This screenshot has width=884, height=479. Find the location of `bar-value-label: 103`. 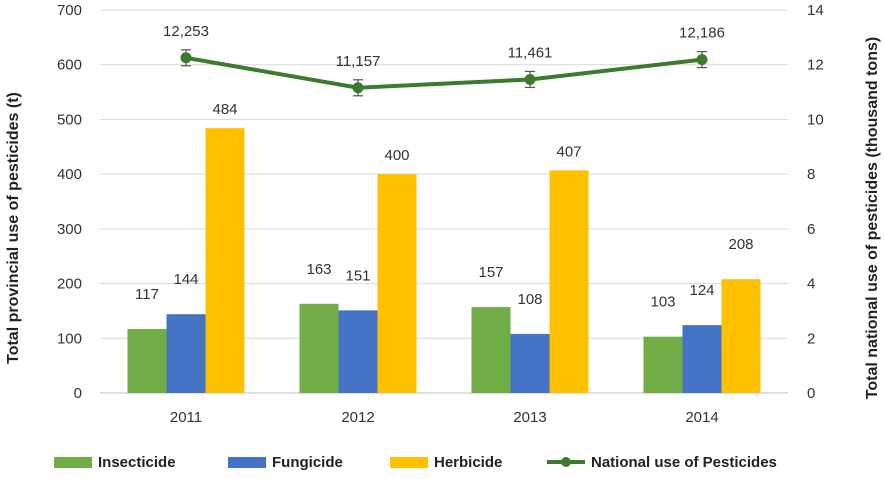

bar-value-label: 103 is located at coordinates (662, 302).